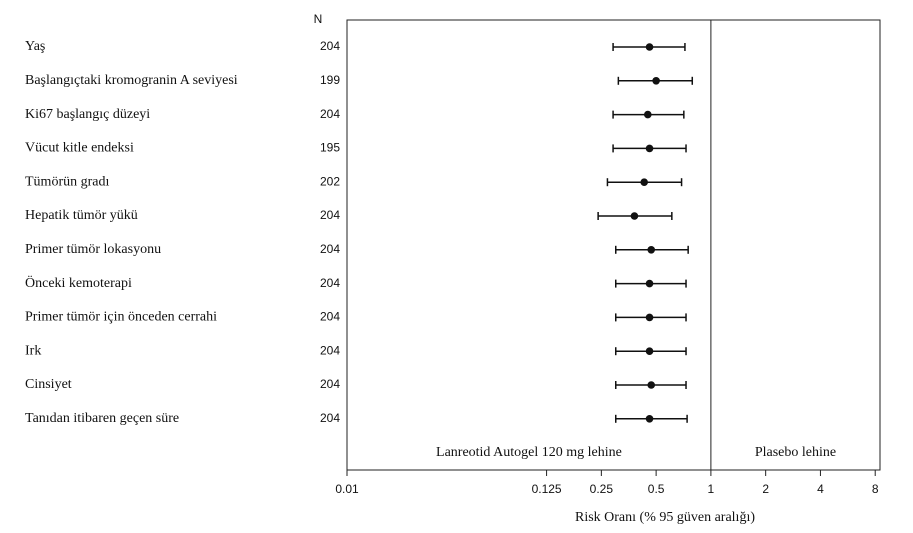 The width and height of the screenshot is (913, 533). Describe the element at coordinates (81, 215) in the screenshot. I see `row-label: Hepatik tümör yükü` at that location.